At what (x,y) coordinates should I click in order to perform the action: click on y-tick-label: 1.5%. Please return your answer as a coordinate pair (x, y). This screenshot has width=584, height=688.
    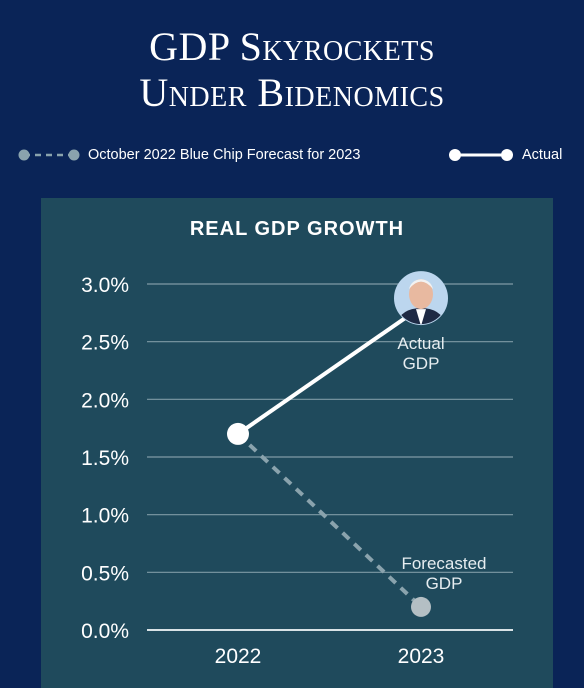
    Looking at the image, I should click on (105, 458).